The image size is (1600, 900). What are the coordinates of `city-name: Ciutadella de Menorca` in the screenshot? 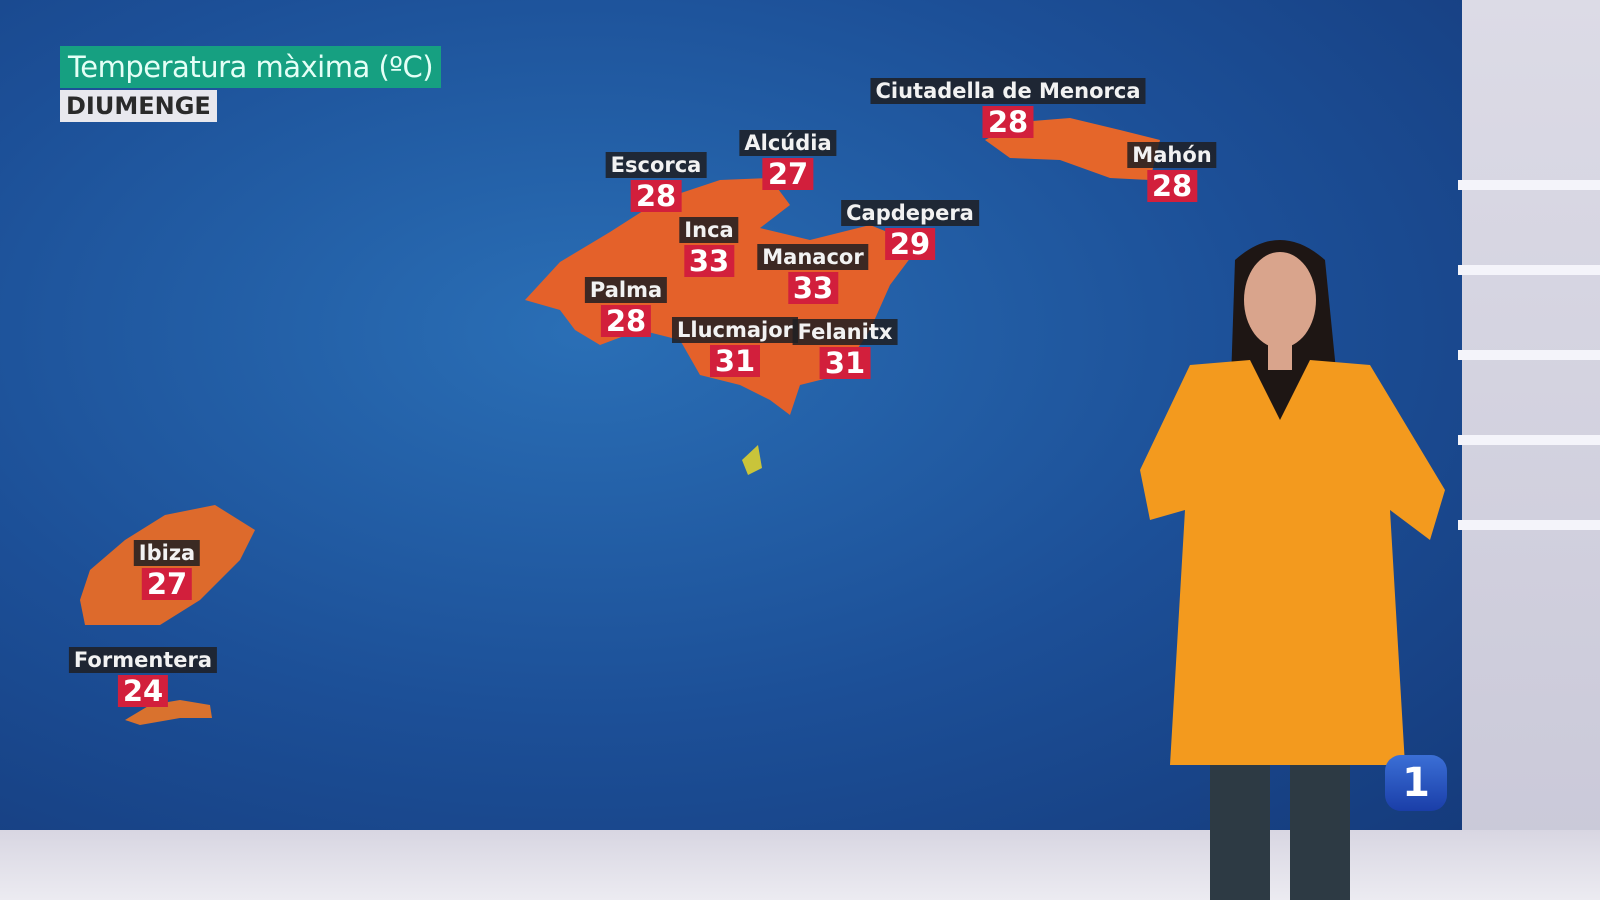 It's located at (1008, 91).